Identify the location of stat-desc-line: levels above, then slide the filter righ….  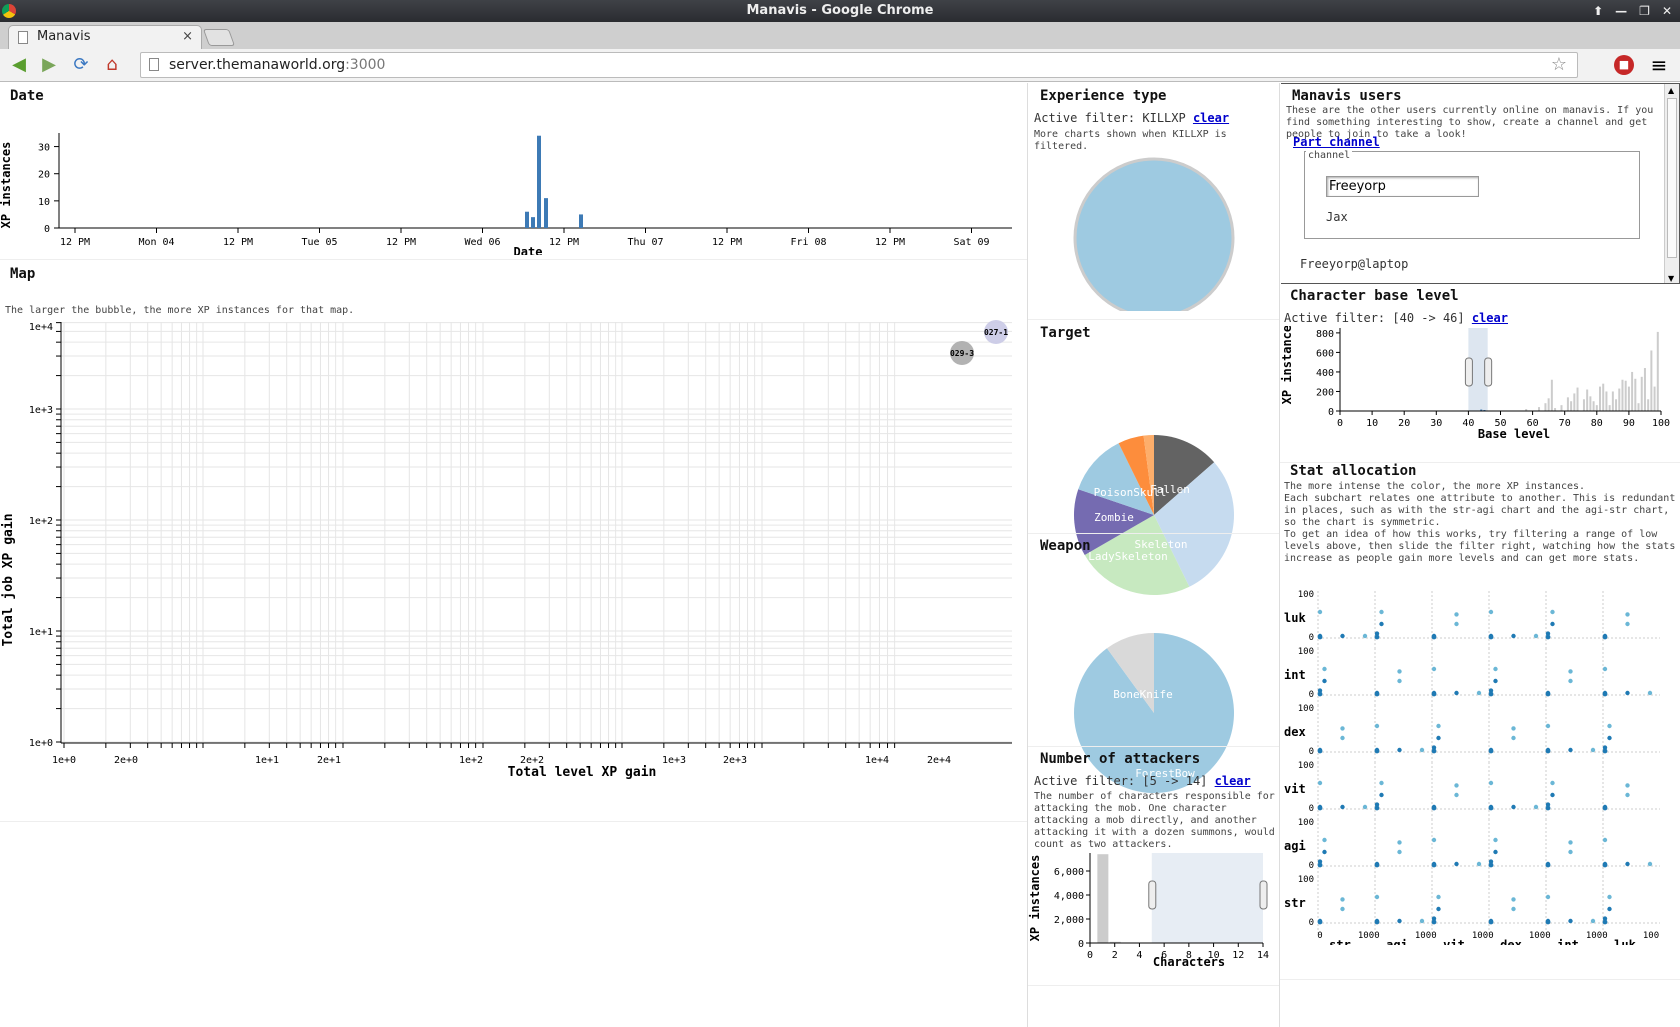
(1480, 546).